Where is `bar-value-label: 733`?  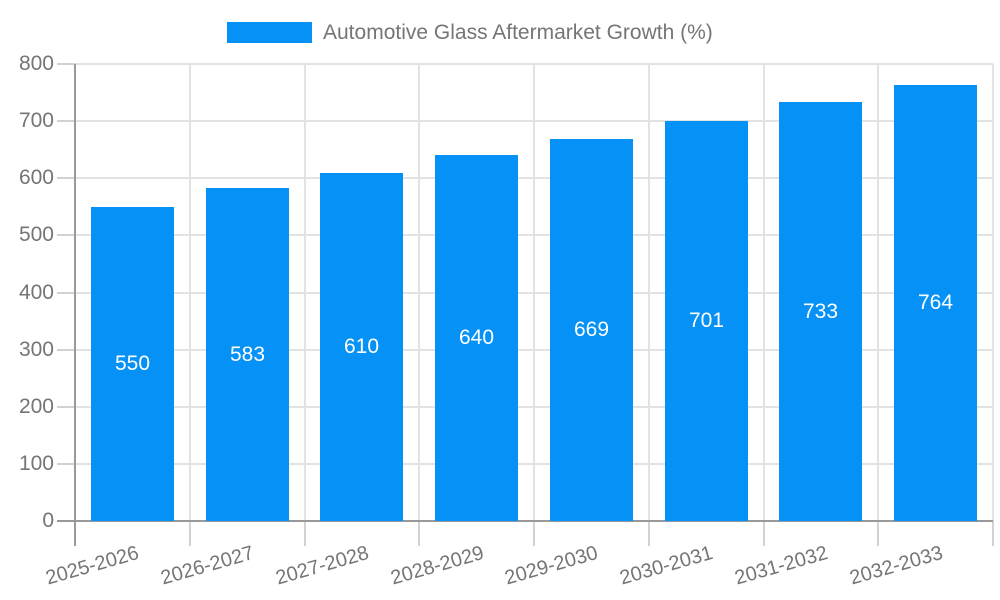 bar-value-label: 733 is located at coordinates (820, 311).